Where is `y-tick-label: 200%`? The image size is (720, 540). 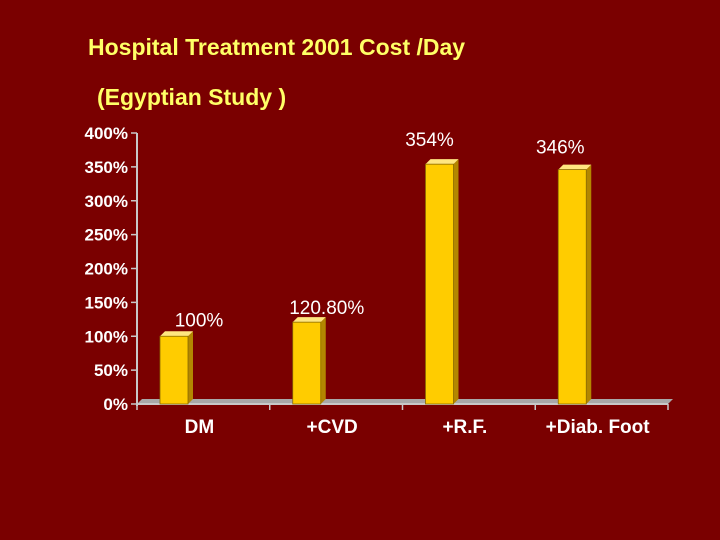
y-tick-label: 200% is located at coordinates (106, 269).